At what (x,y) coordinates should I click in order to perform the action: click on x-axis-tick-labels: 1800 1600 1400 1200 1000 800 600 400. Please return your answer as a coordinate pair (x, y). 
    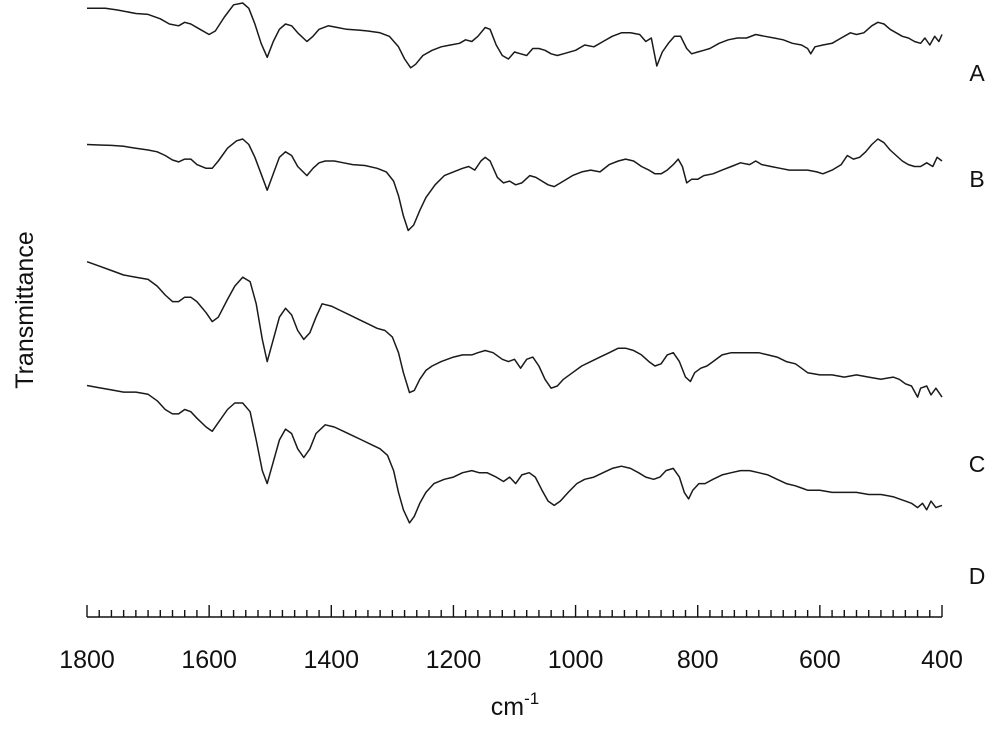
    Looking at the image, I should click on (511, 660).